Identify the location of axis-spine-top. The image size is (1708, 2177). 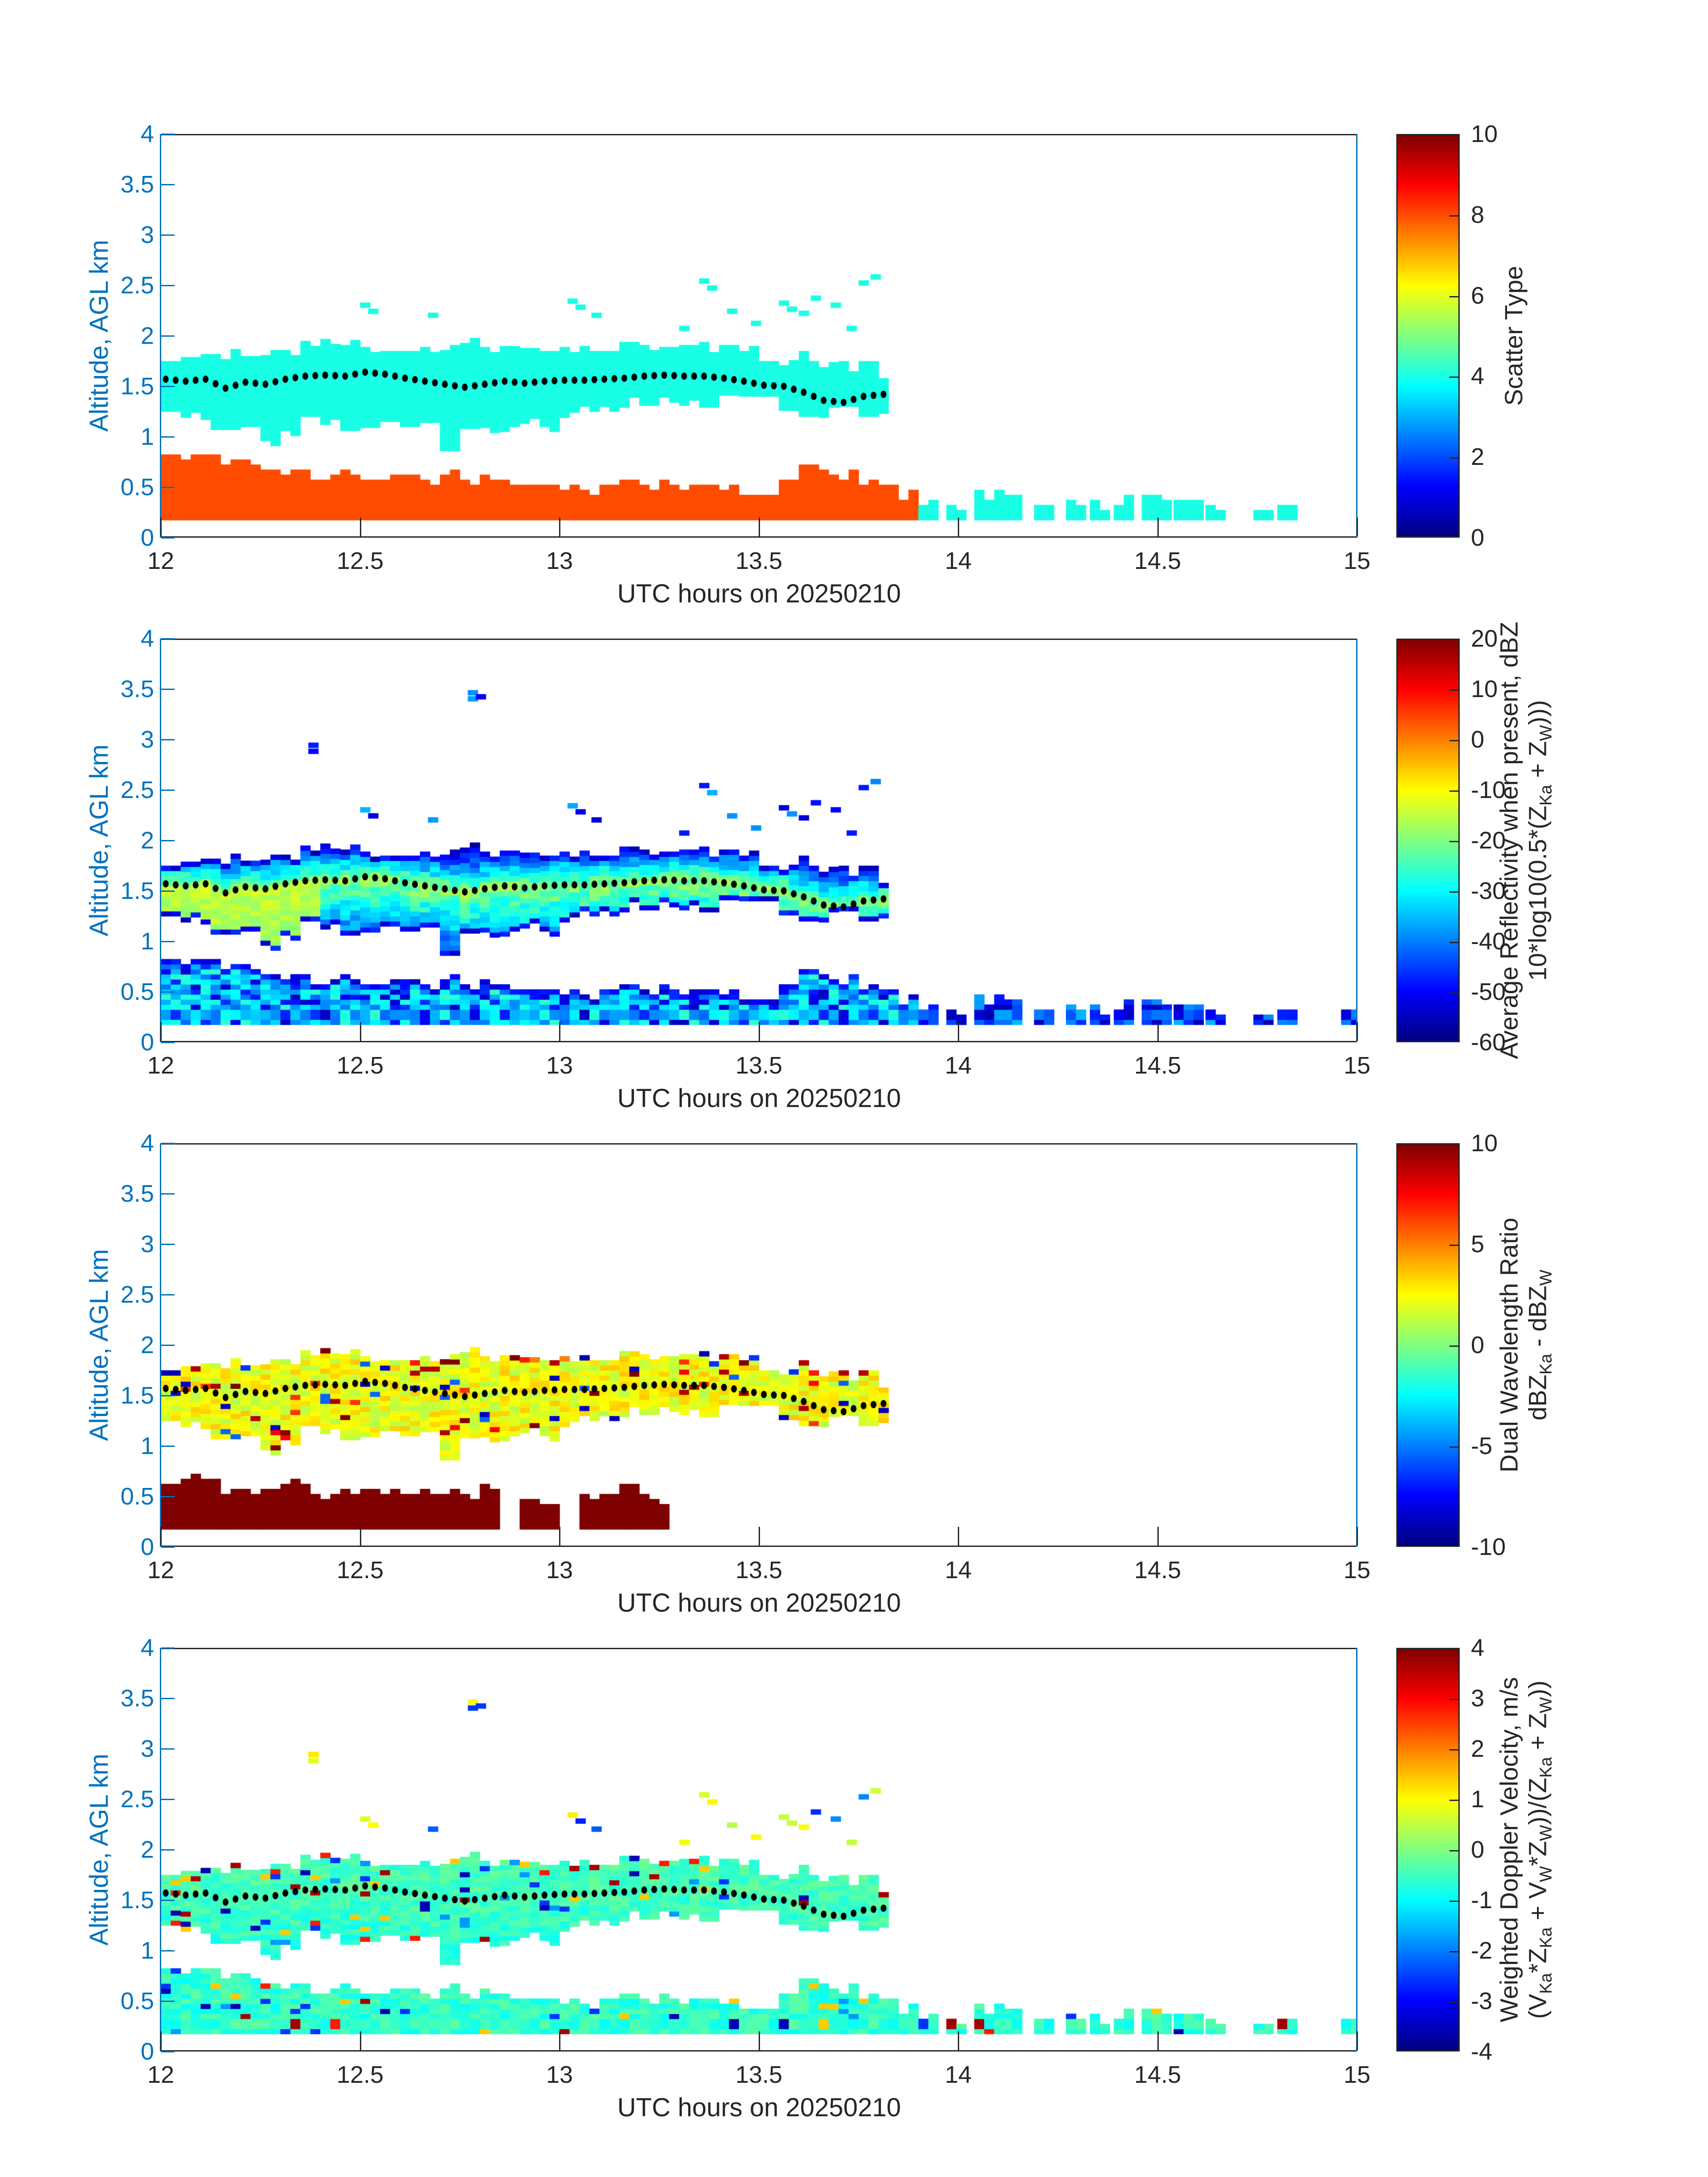
(758, 1648).